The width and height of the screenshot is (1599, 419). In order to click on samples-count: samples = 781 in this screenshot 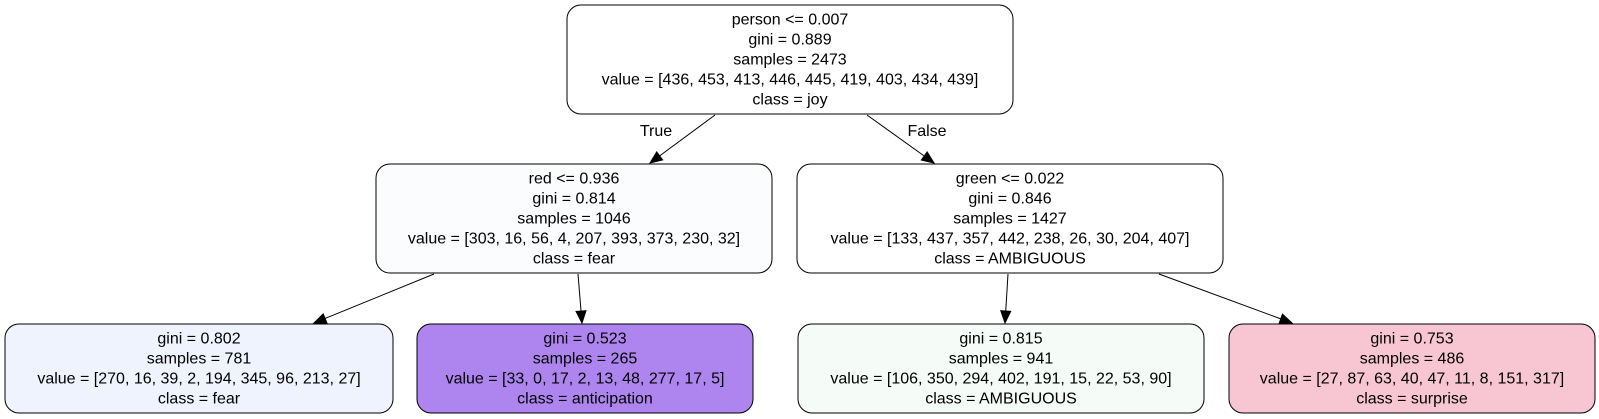, I will do `click(199, 359)`.